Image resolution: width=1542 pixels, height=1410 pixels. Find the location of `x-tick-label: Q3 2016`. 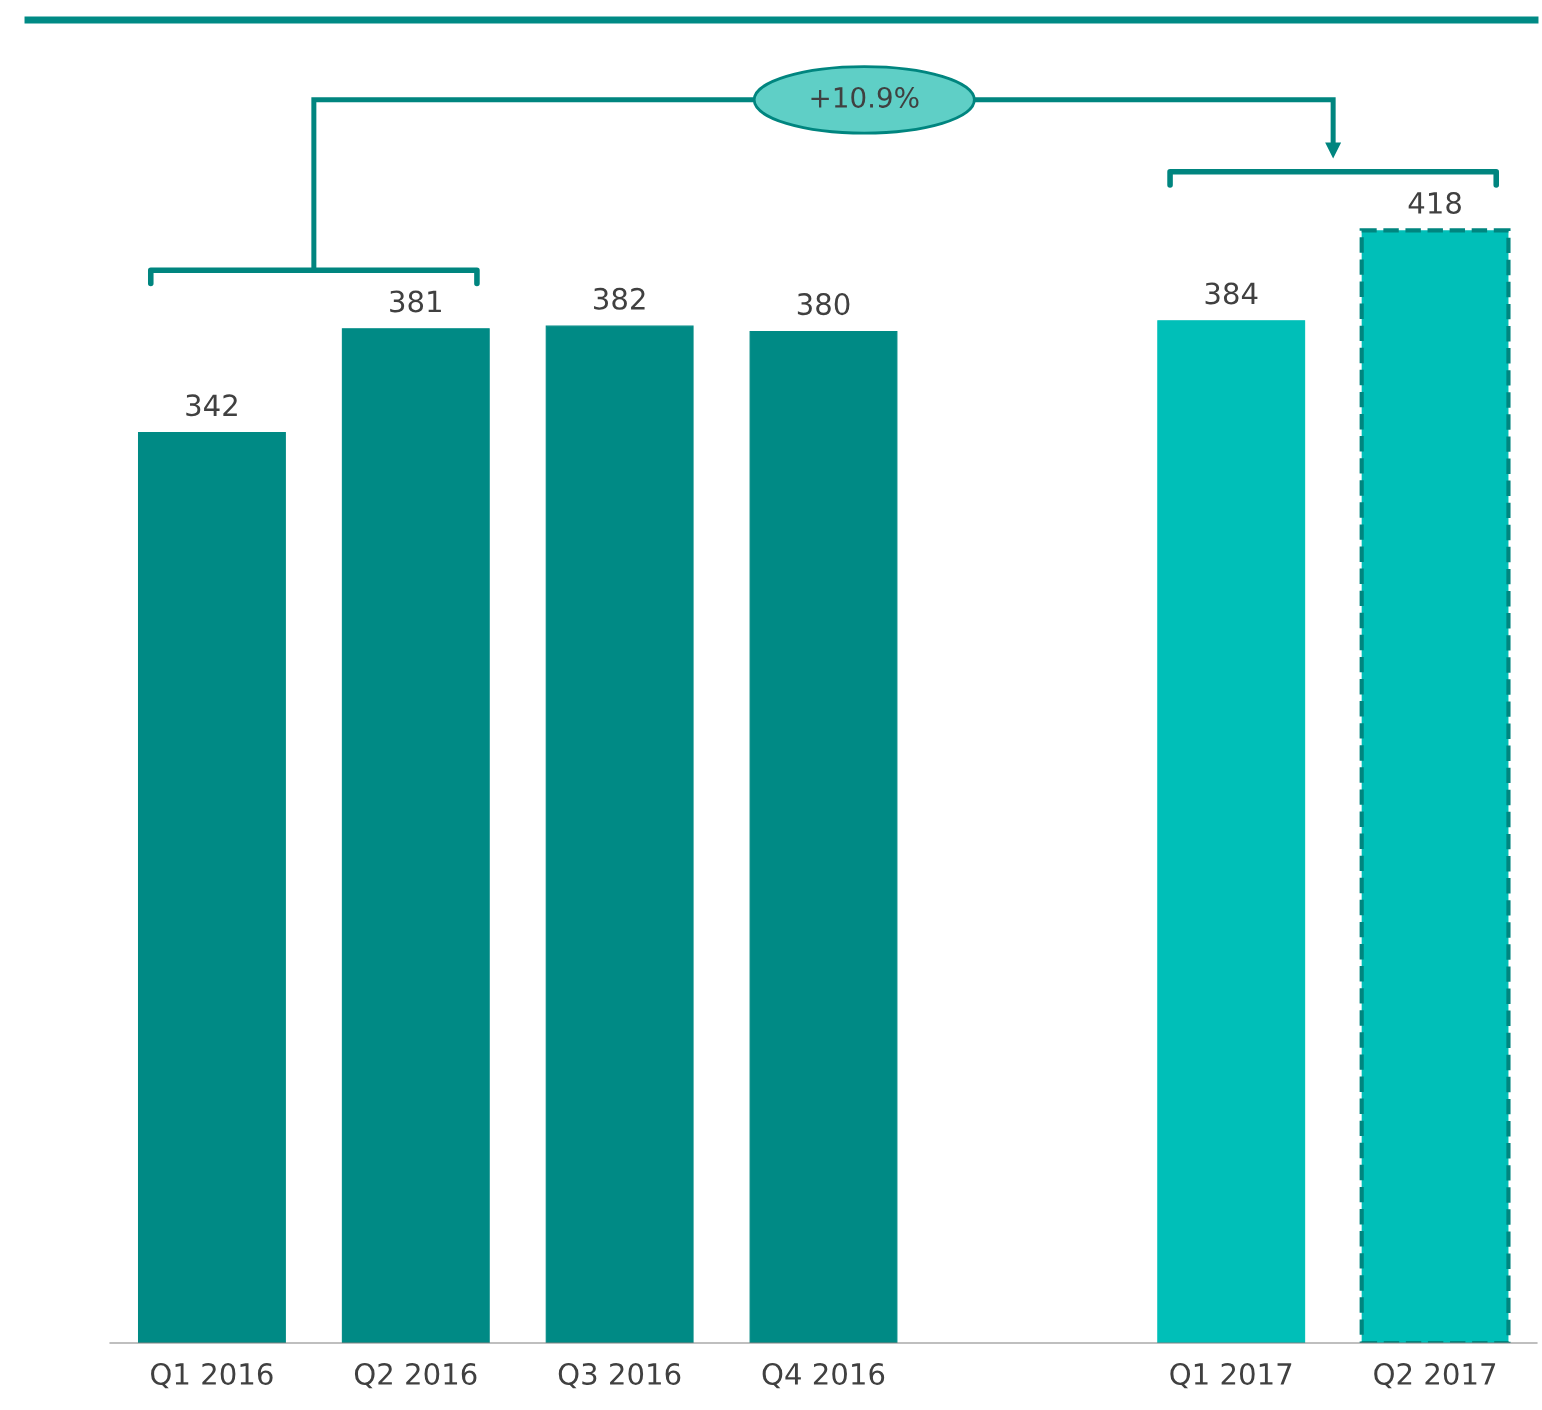

x-tick-label: Q3 2016 is located at coordinates (619, 1375).